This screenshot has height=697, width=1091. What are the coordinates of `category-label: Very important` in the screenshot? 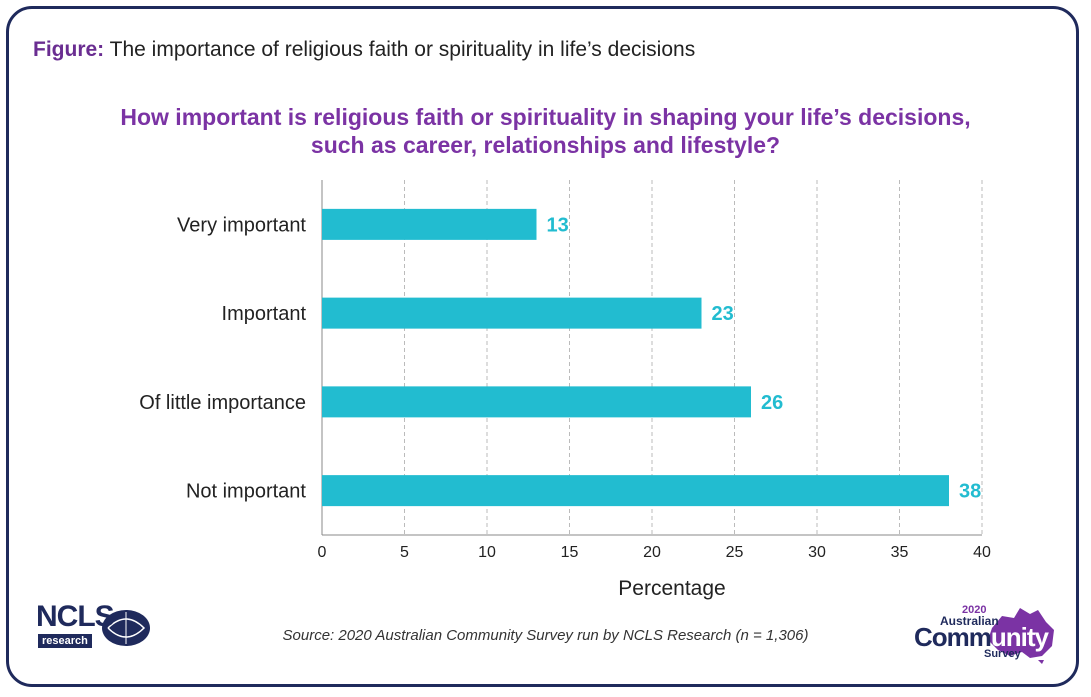 It's located at (241, 225).